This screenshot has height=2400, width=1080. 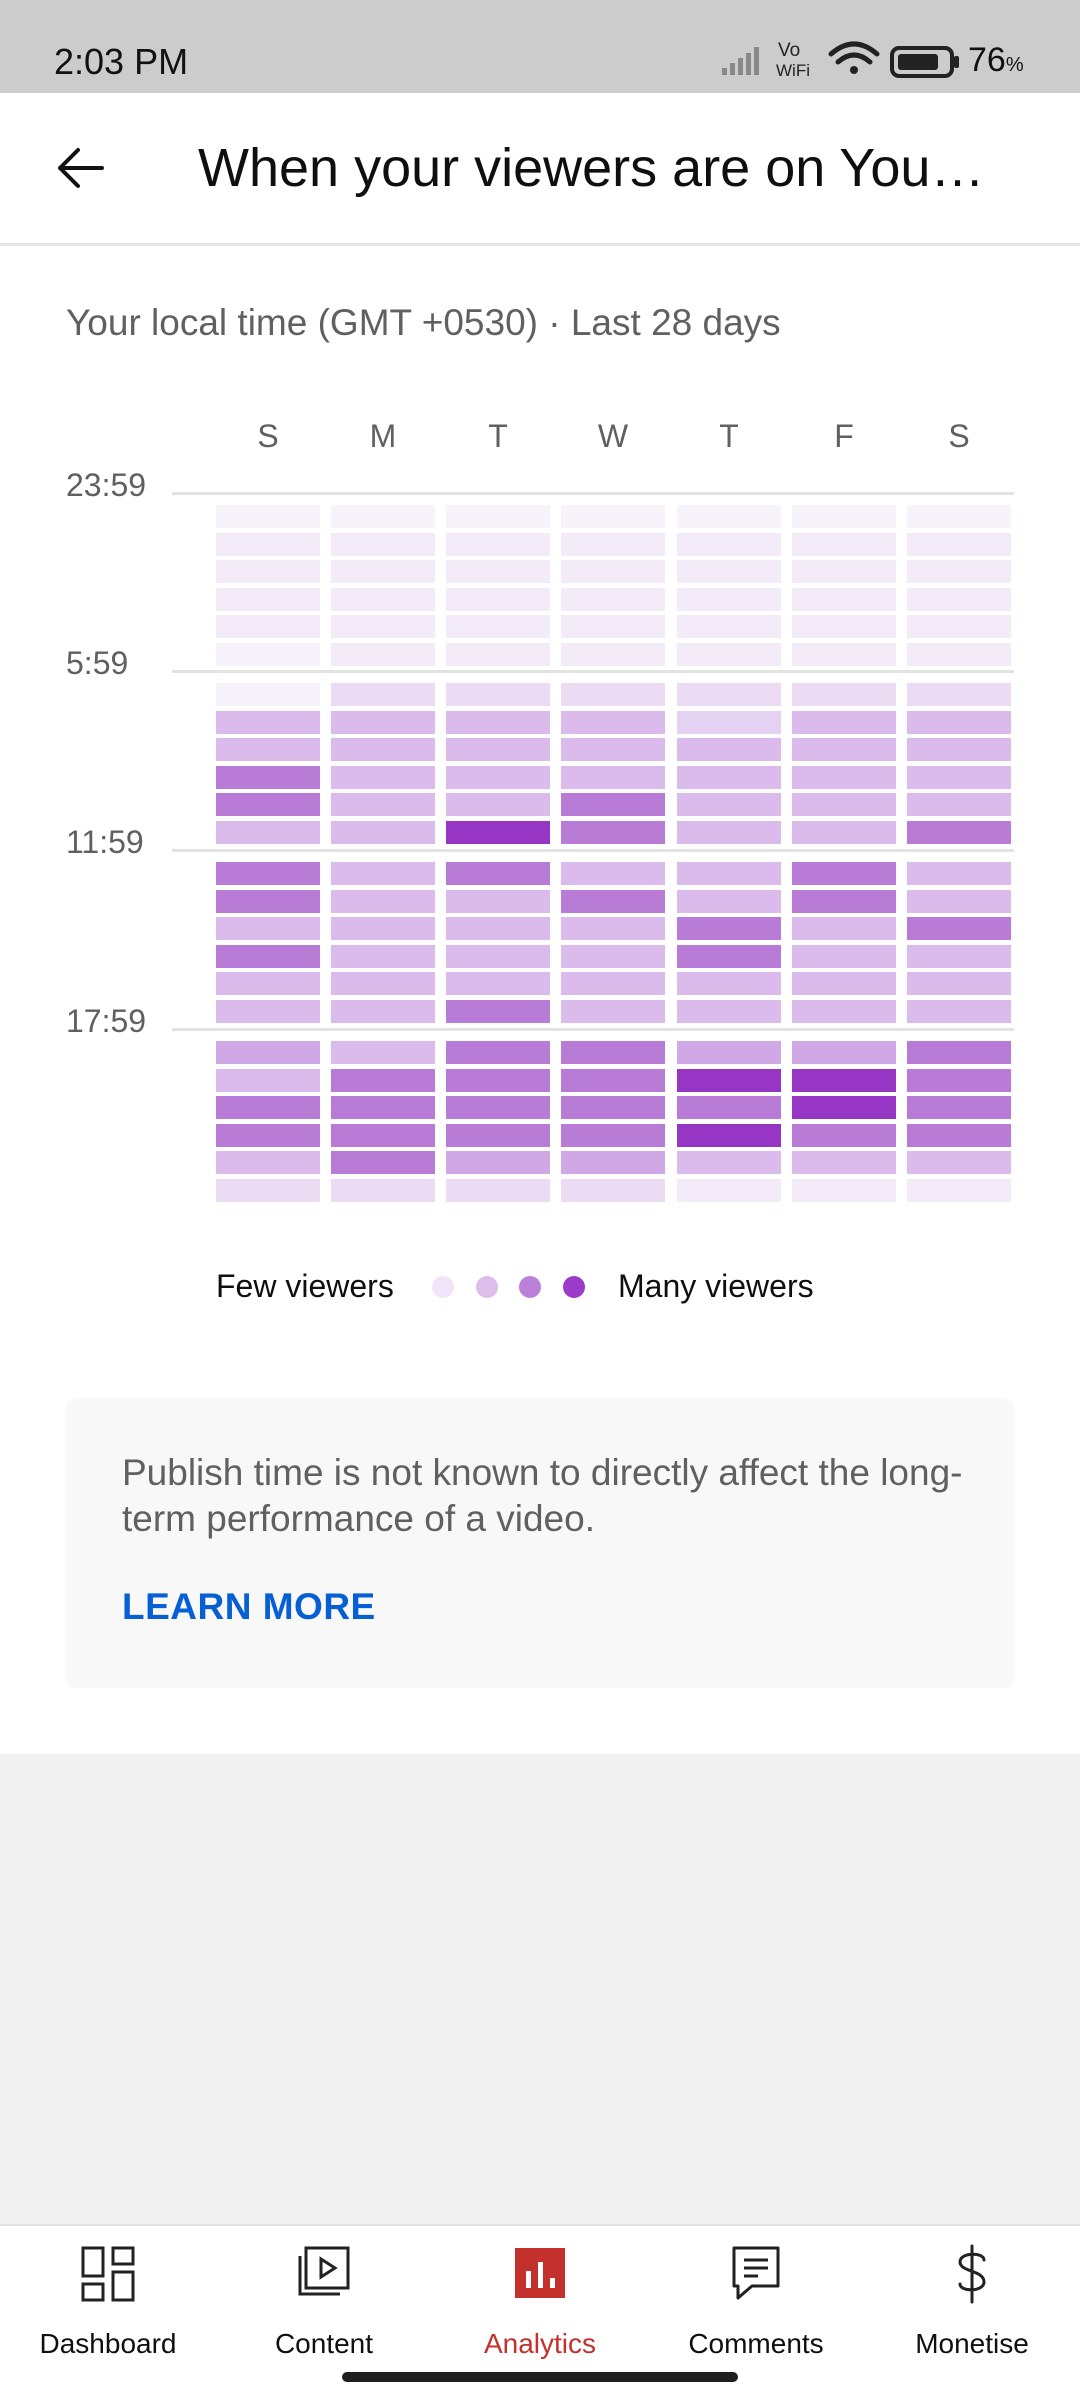 I want to click on battery-percent: 76%, so click(x=996, y=60).